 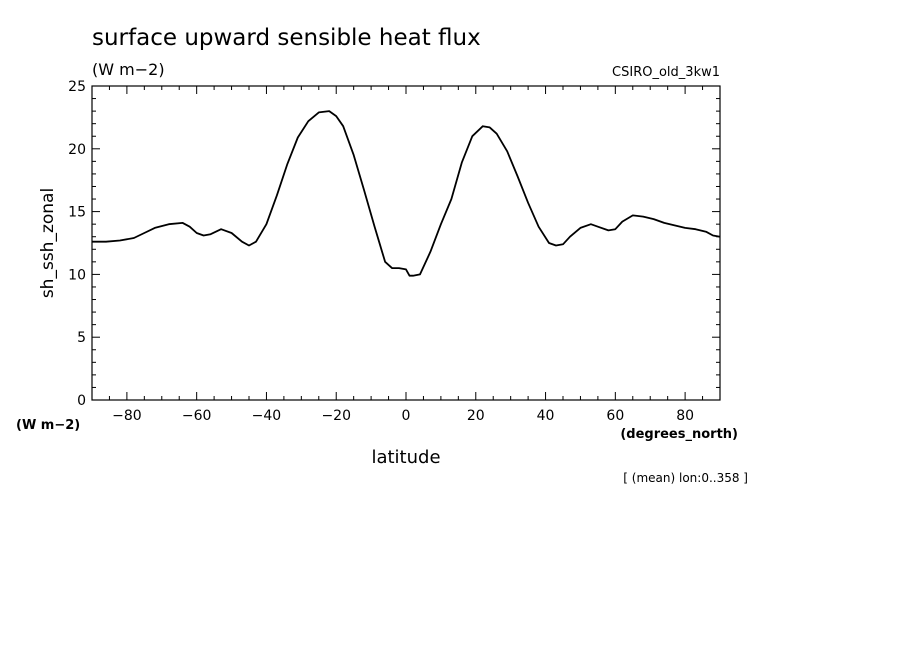 What do you see at coordinates (77, 87) in the screenshot?
I see `y-tick-label: 25` at bounding box center [77, 87].